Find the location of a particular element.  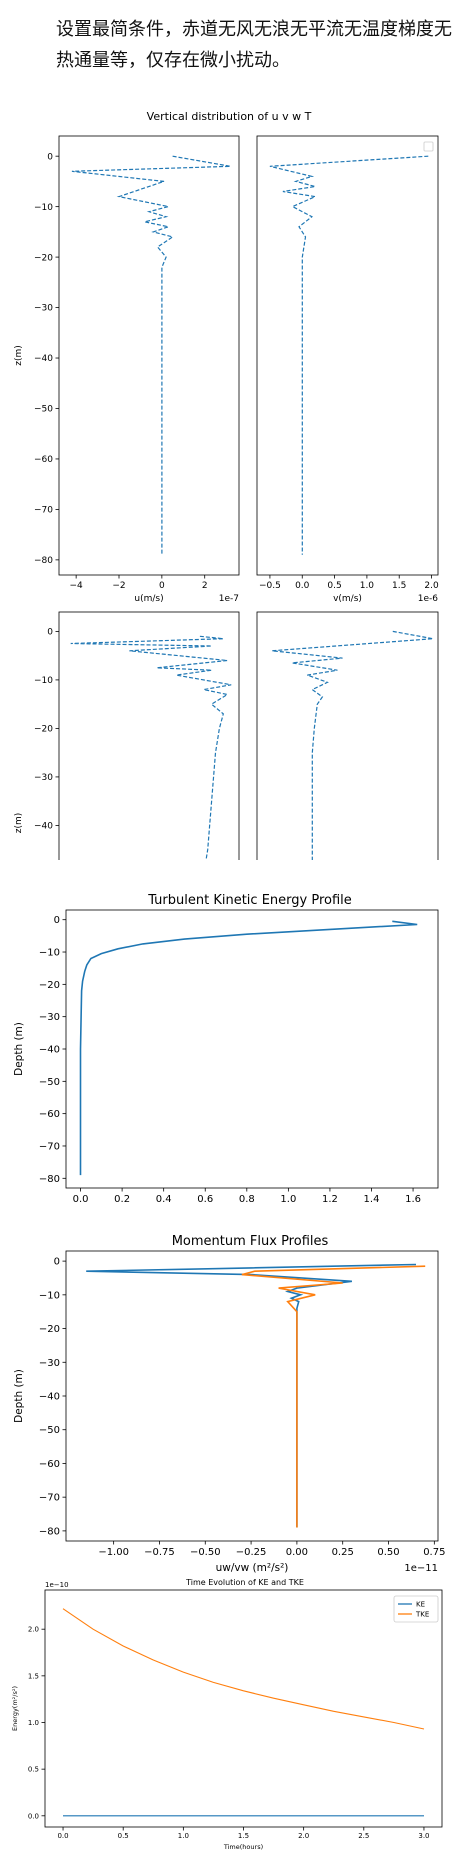

y-tick-label: 0.0 is located at coordinates (33, 1816).